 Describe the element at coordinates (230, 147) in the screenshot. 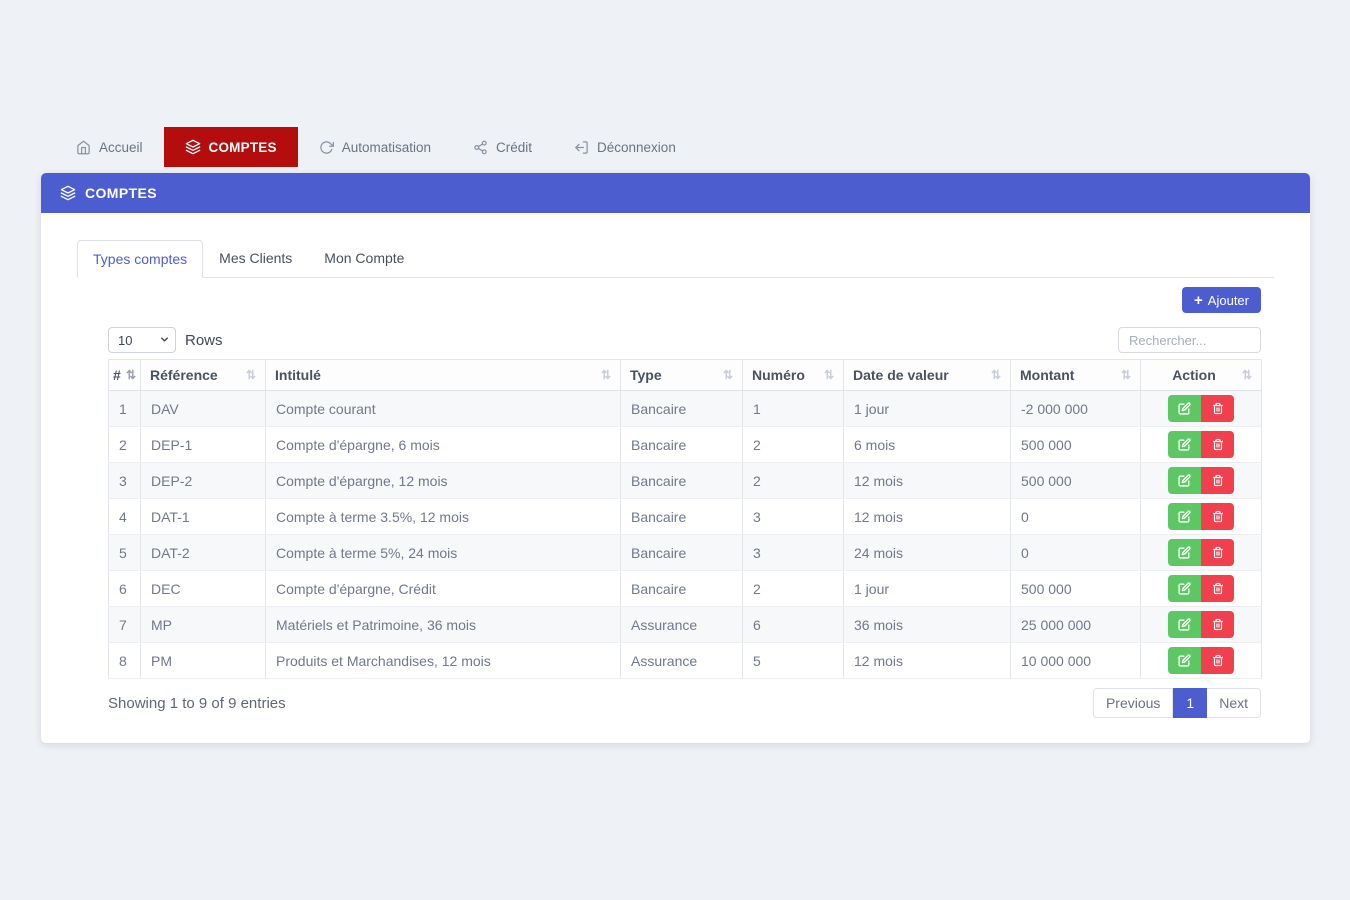

I see `nav-item-comptes: COMPTES` at that location.